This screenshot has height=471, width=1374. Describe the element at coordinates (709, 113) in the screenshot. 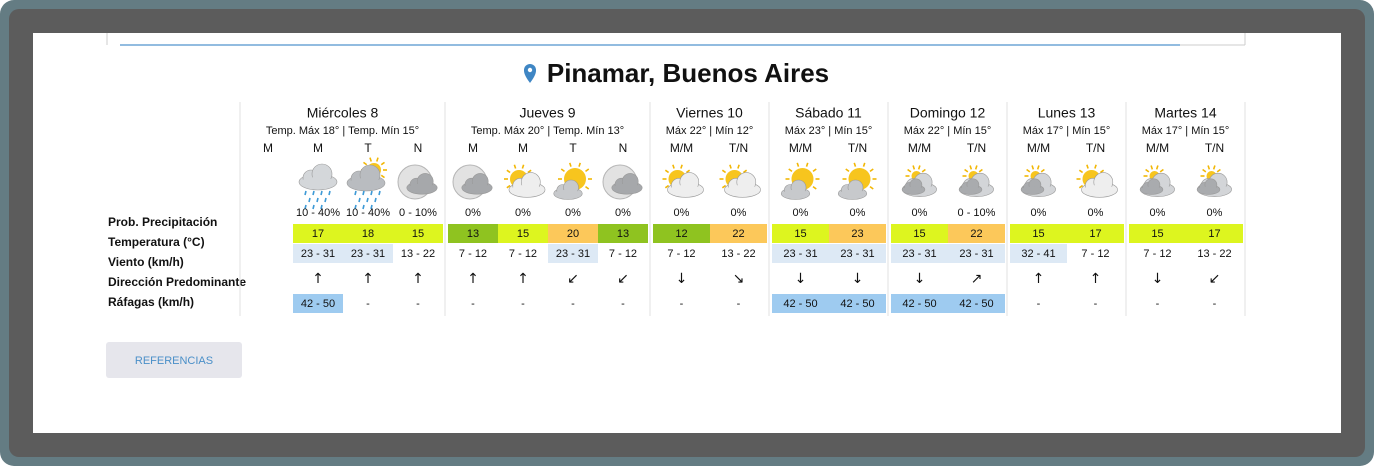

I see `day-name: Viernes 10` at that location.